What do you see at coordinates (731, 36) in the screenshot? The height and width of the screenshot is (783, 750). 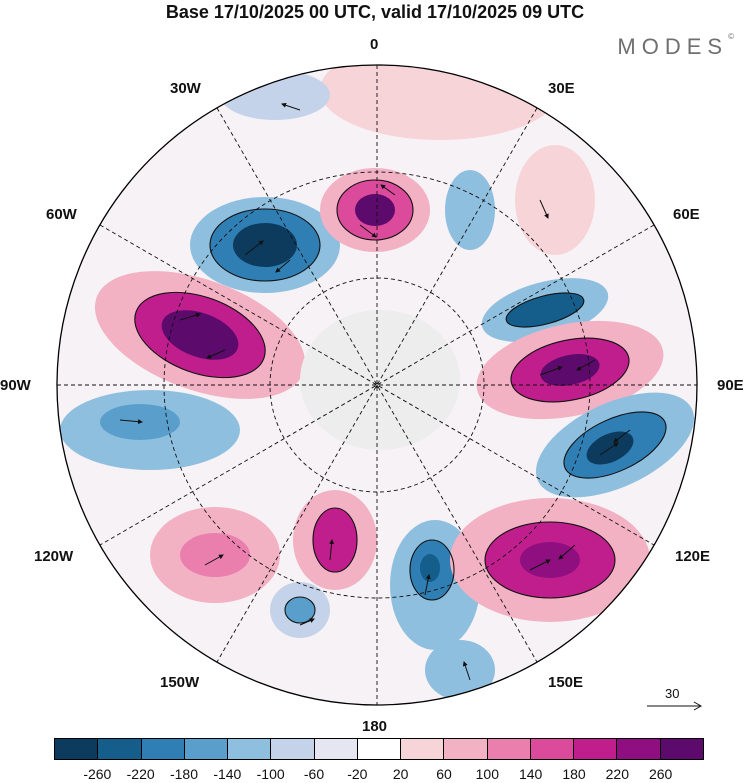 I see `copyright-mark: ©` at bounding box center [731, 36].